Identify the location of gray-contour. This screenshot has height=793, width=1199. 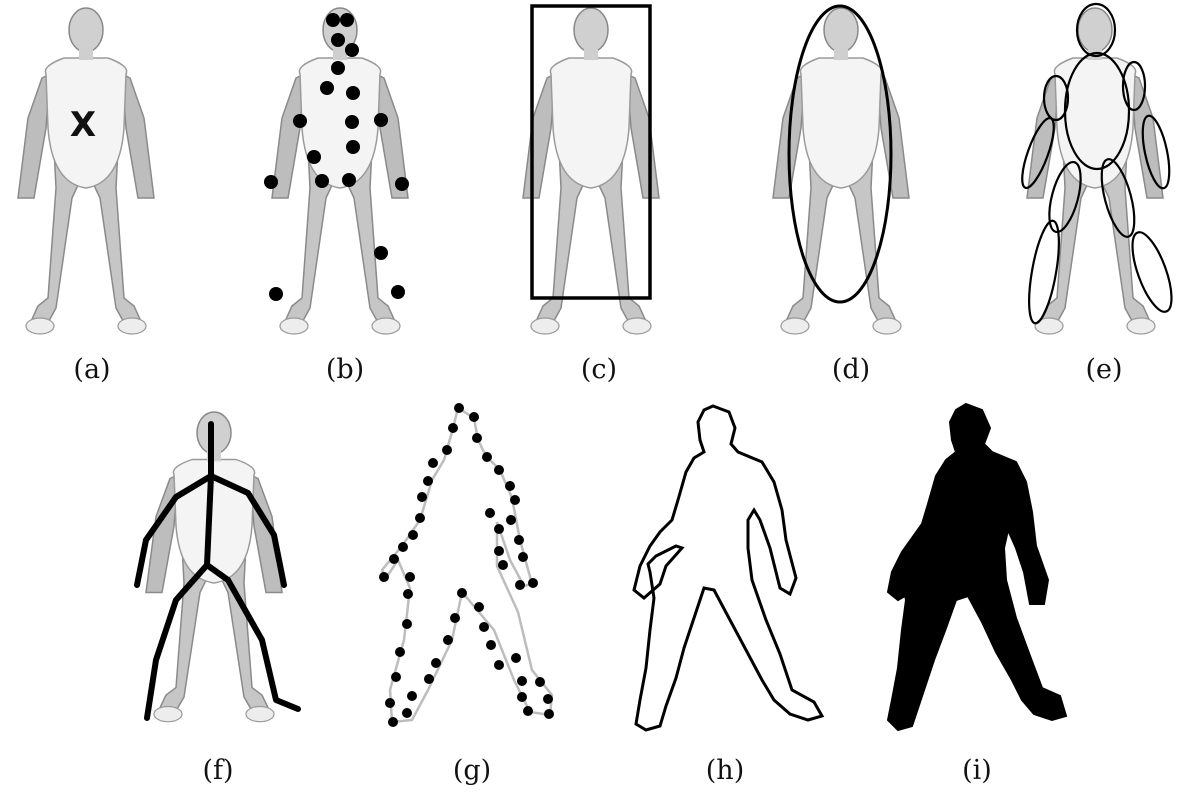
(467, 565).